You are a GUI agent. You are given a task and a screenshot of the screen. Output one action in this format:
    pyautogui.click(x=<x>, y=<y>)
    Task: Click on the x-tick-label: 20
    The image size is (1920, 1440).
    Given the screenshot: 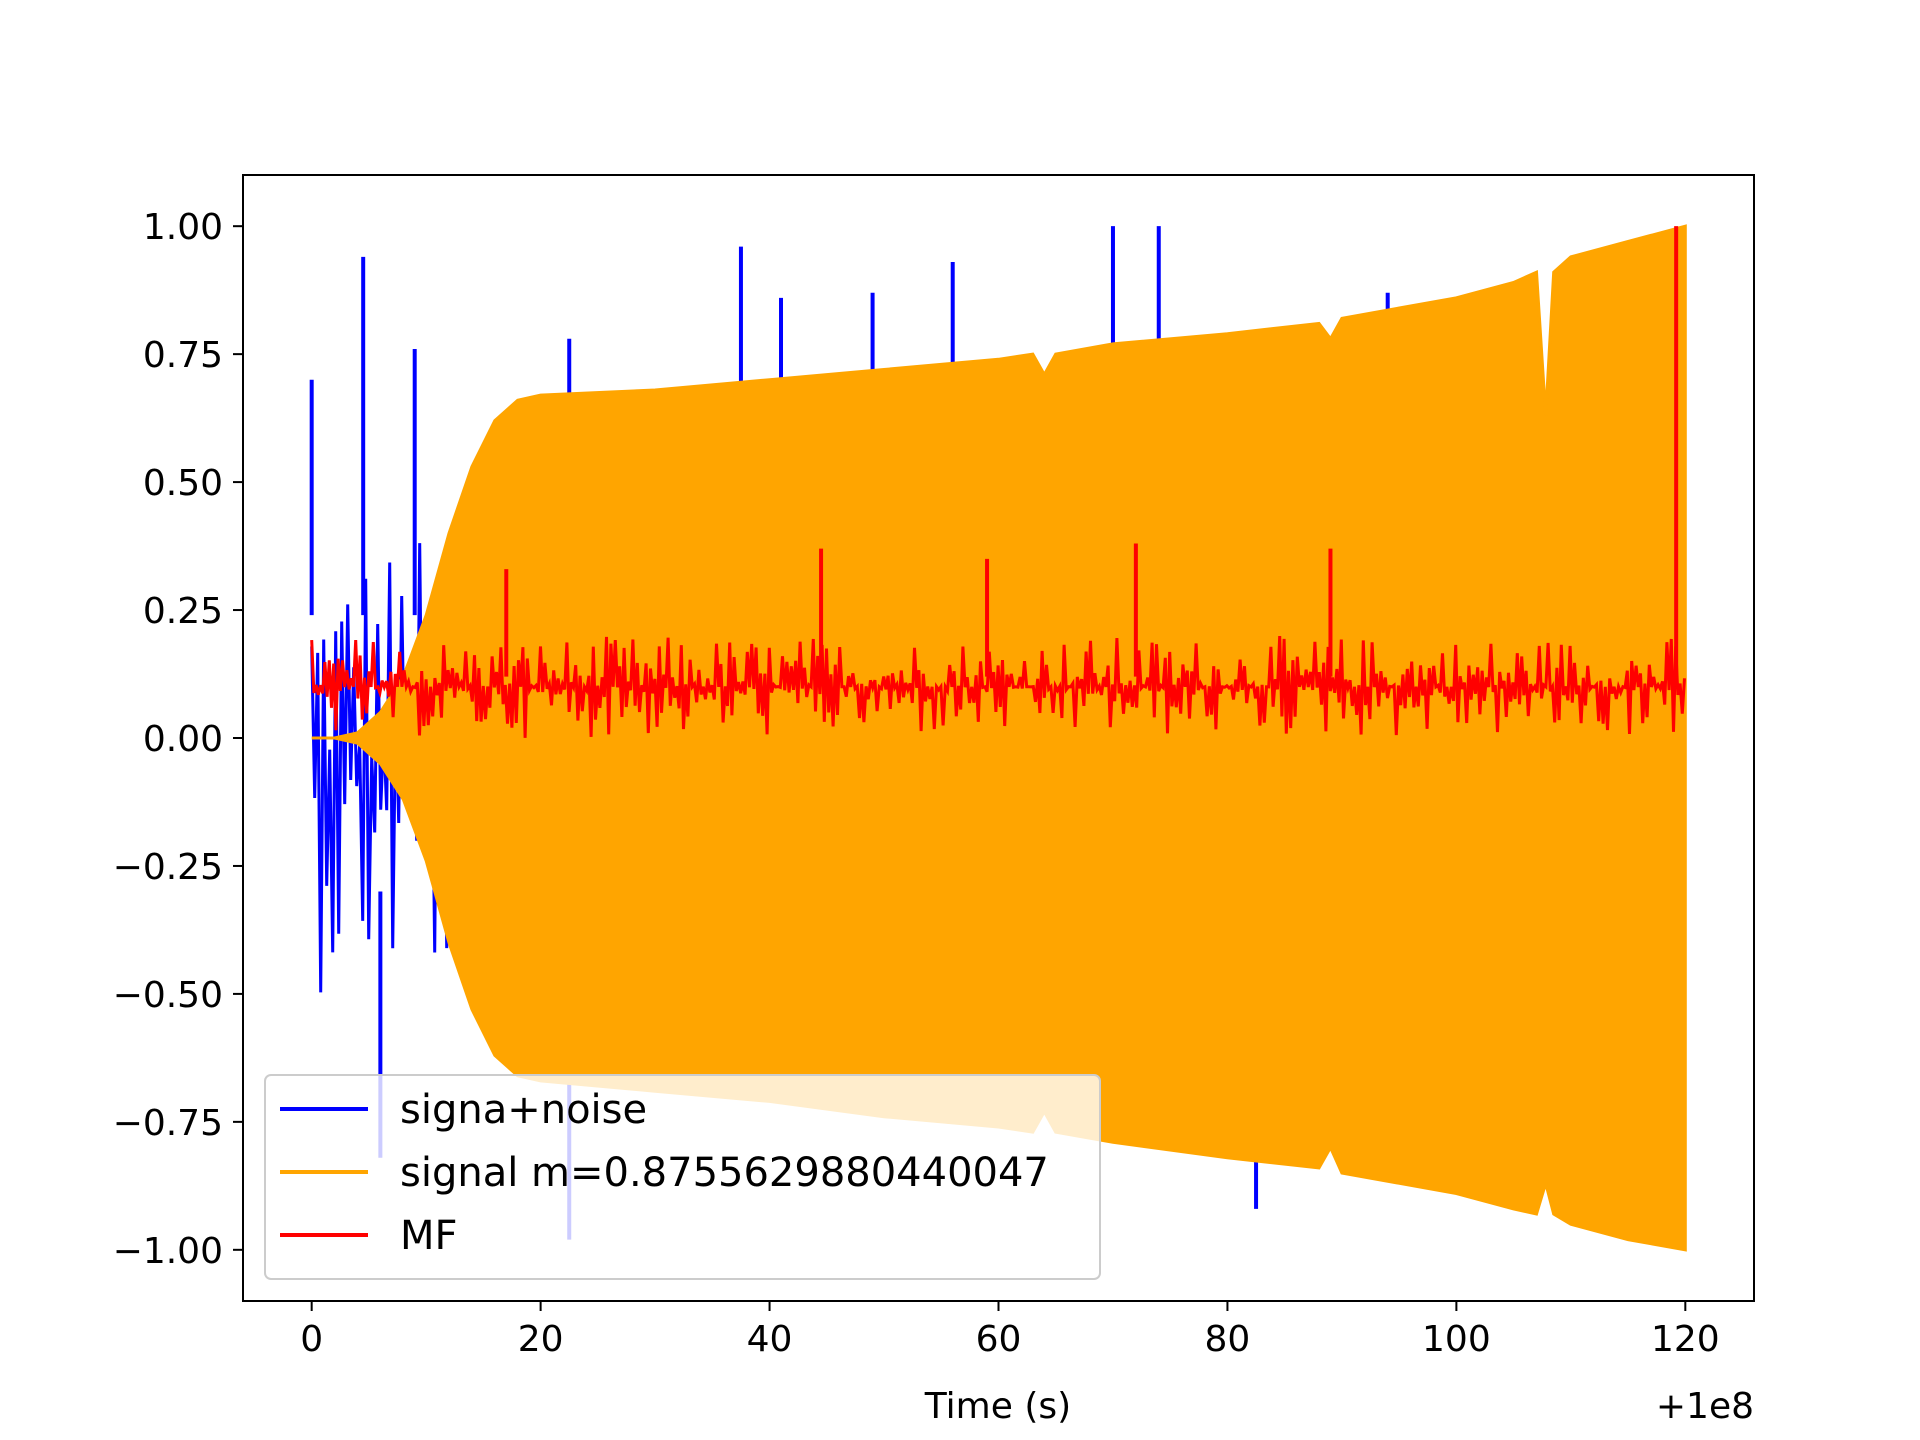 What is the action you would take?
    pyautogui.click(x=541, y=1339)
    